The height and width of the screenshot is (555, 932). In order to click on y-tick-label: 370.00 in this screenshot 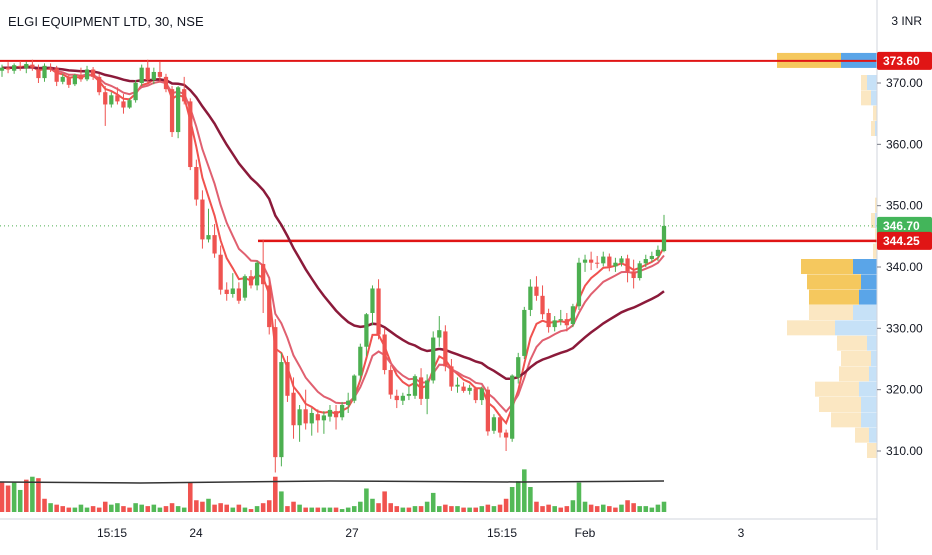, I will do `click(904, 83)`.